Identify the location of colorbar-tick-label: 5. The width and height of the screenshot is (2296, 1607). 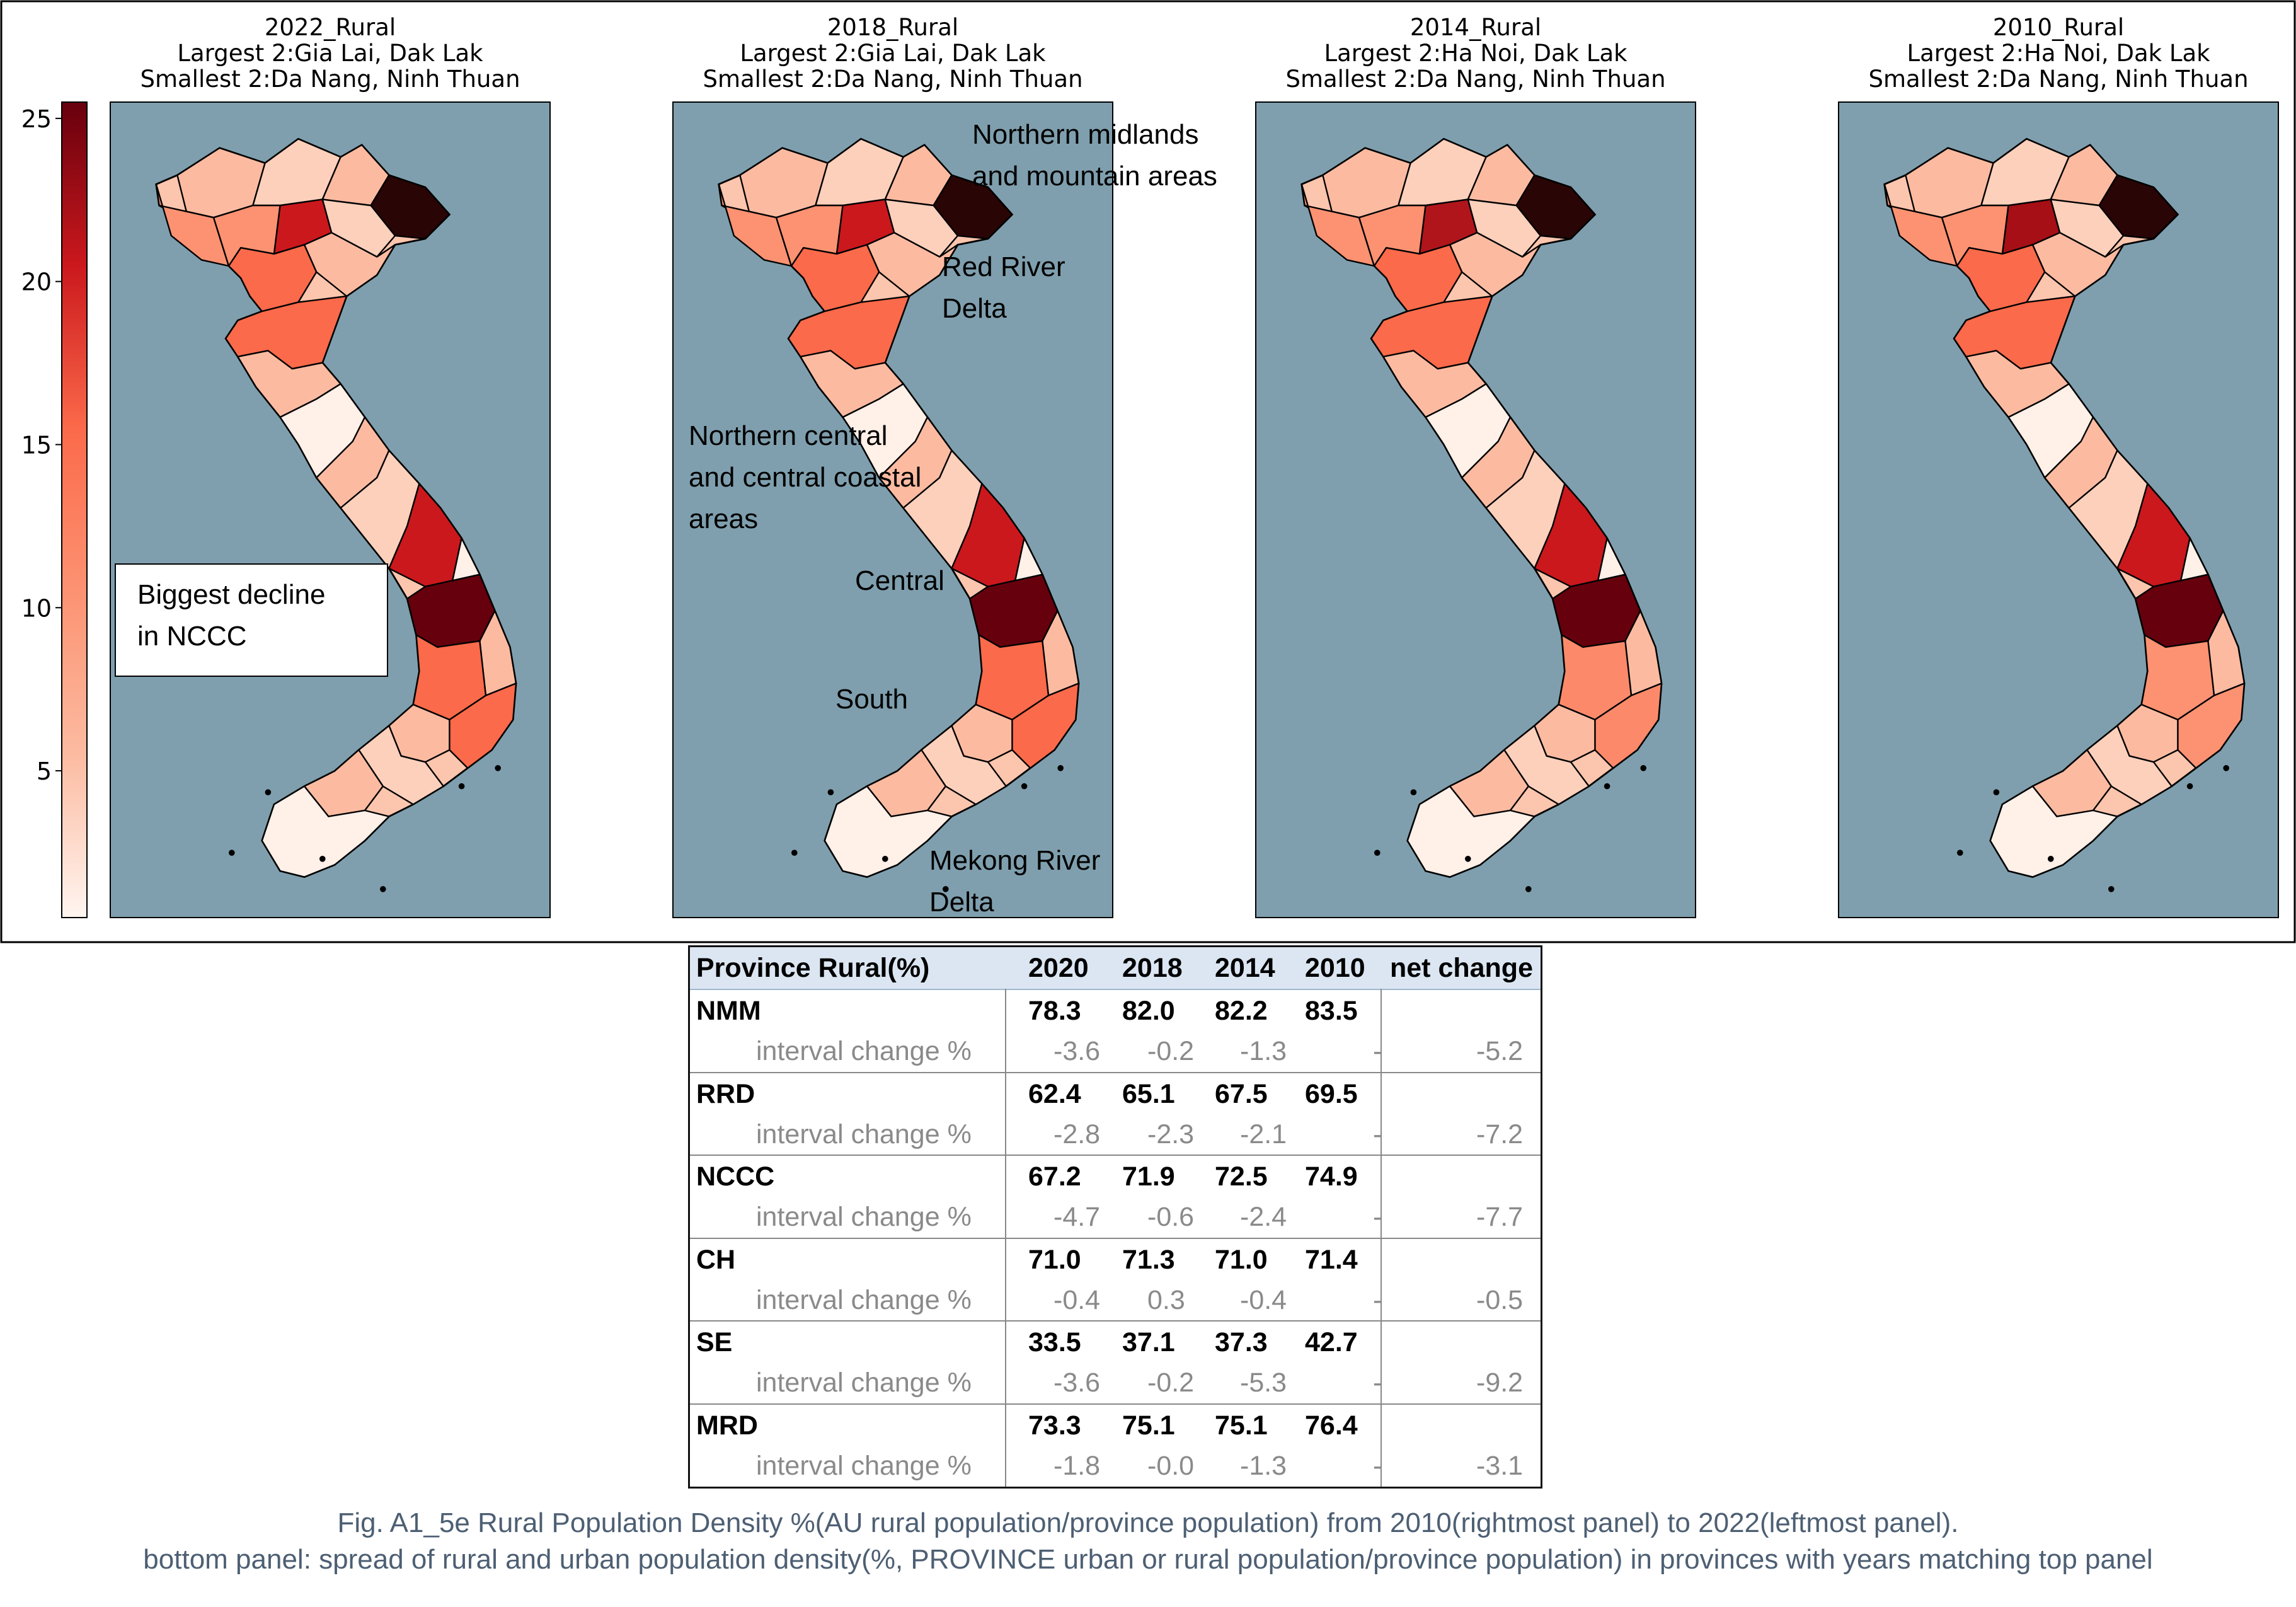
(44, 771).